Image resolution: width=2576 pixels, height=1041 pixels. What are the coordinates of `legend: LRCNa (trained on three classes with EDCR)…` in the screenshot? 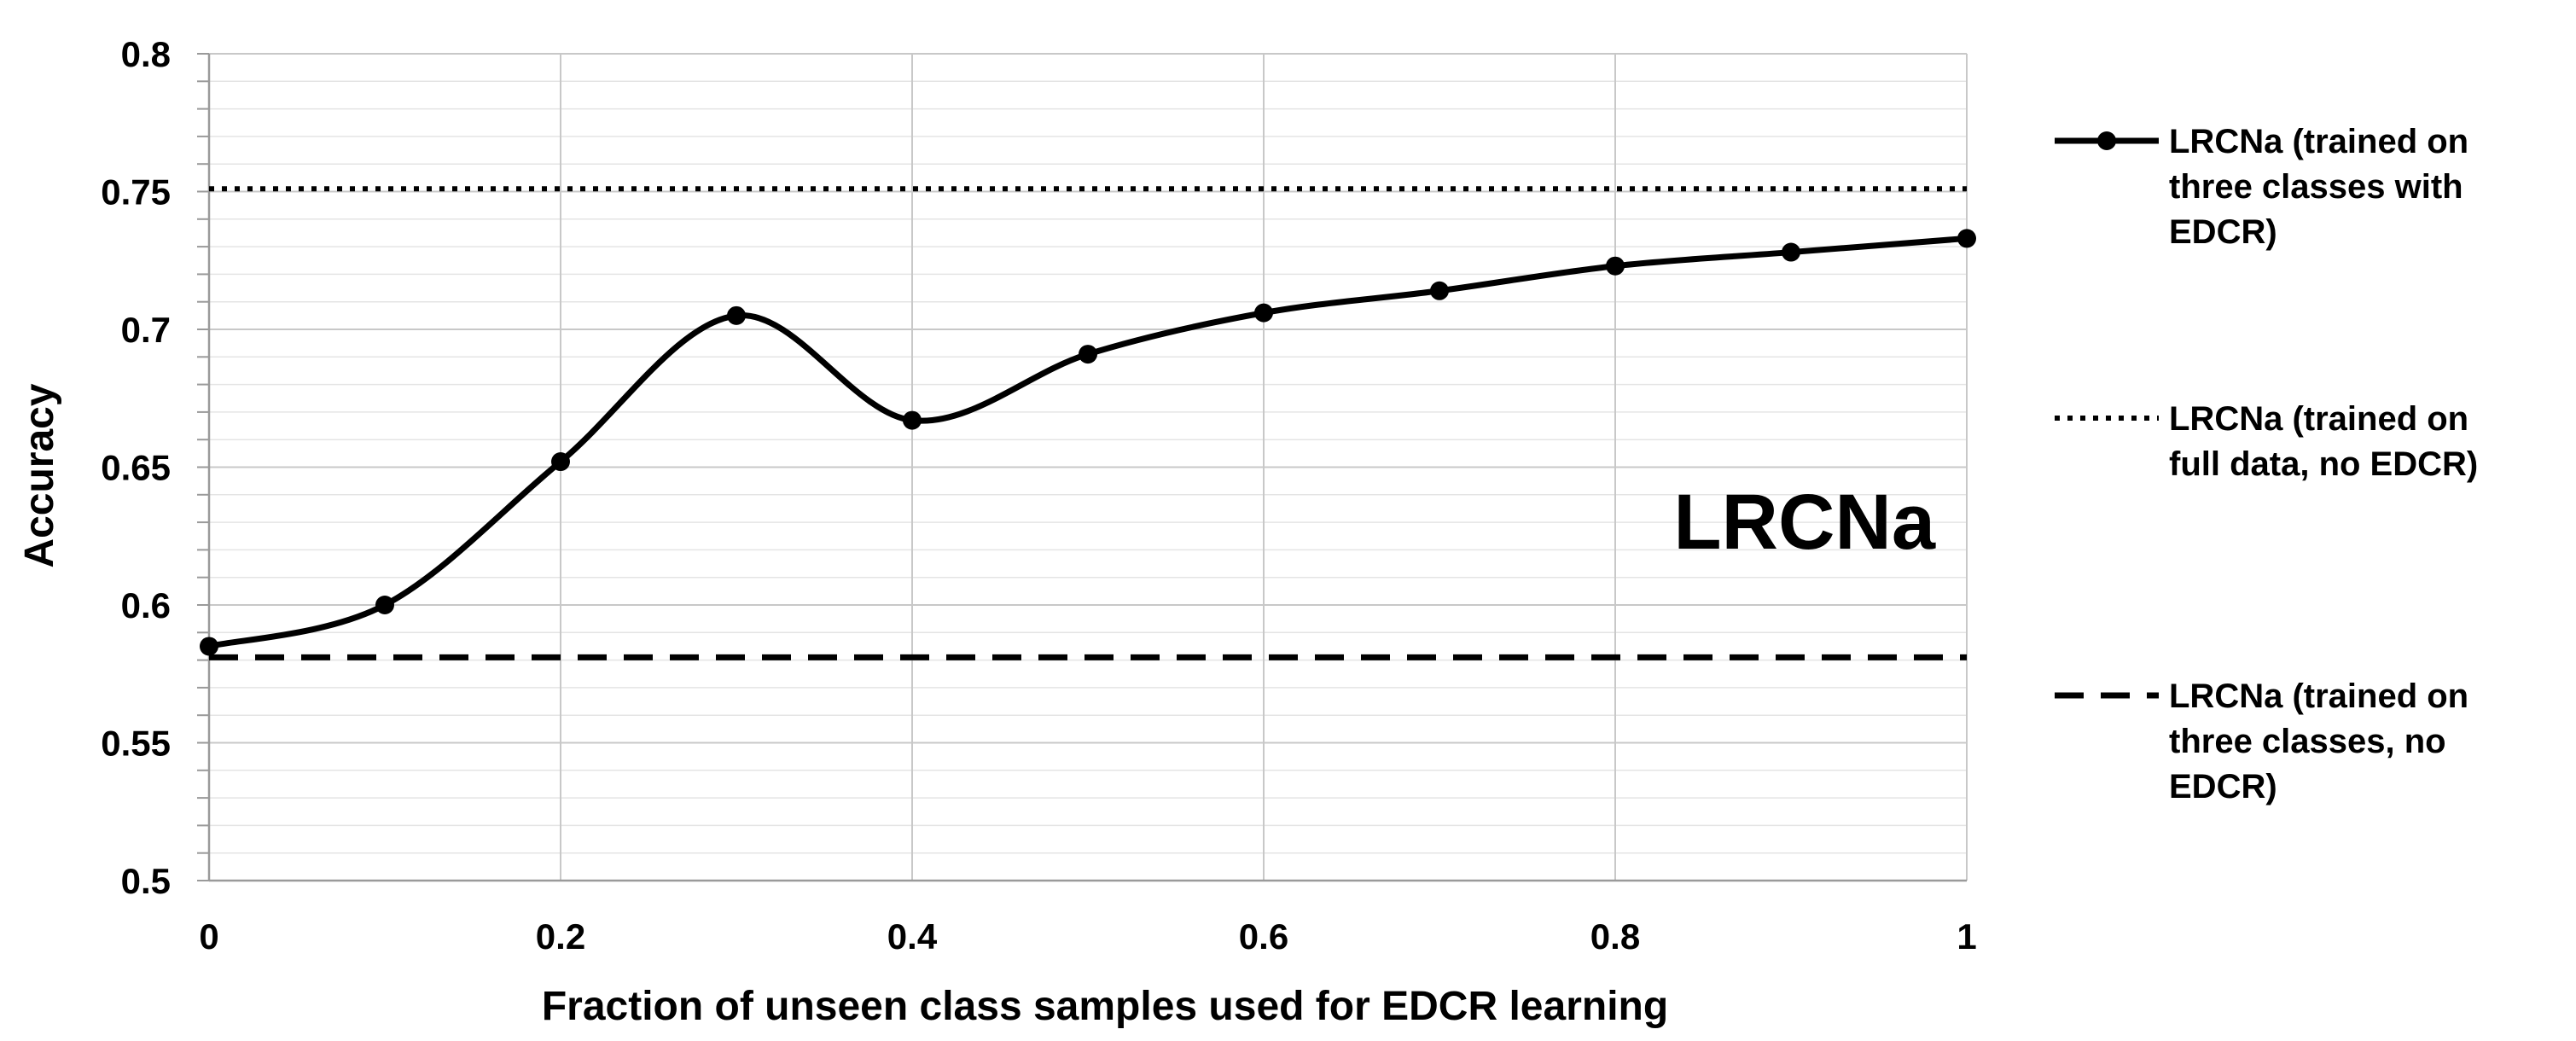 It's located at (2266, 464).